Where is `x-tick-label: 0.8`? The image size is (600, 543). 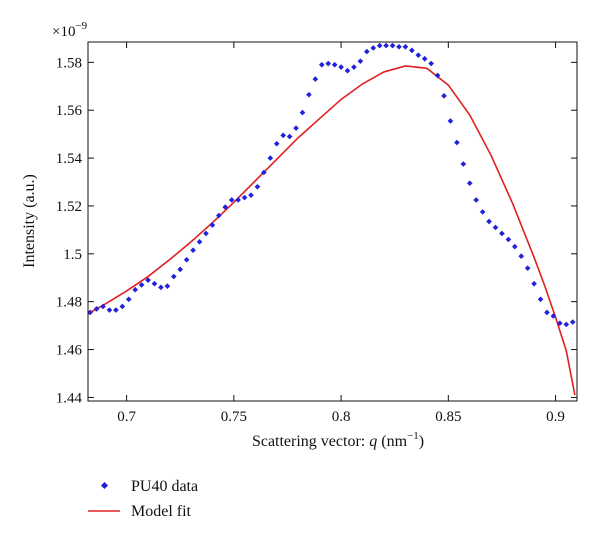 x-tick-label: 0.8 is located at coordinates (341, 417).